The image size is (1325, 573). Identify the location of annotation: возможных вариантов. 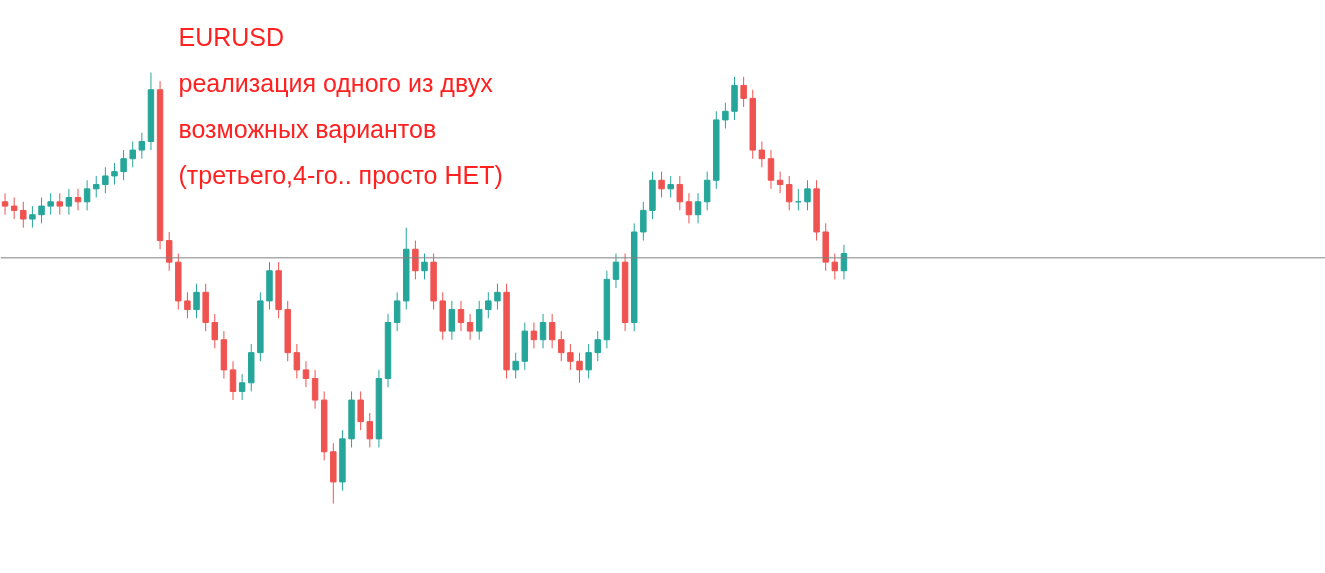
(307, 128).